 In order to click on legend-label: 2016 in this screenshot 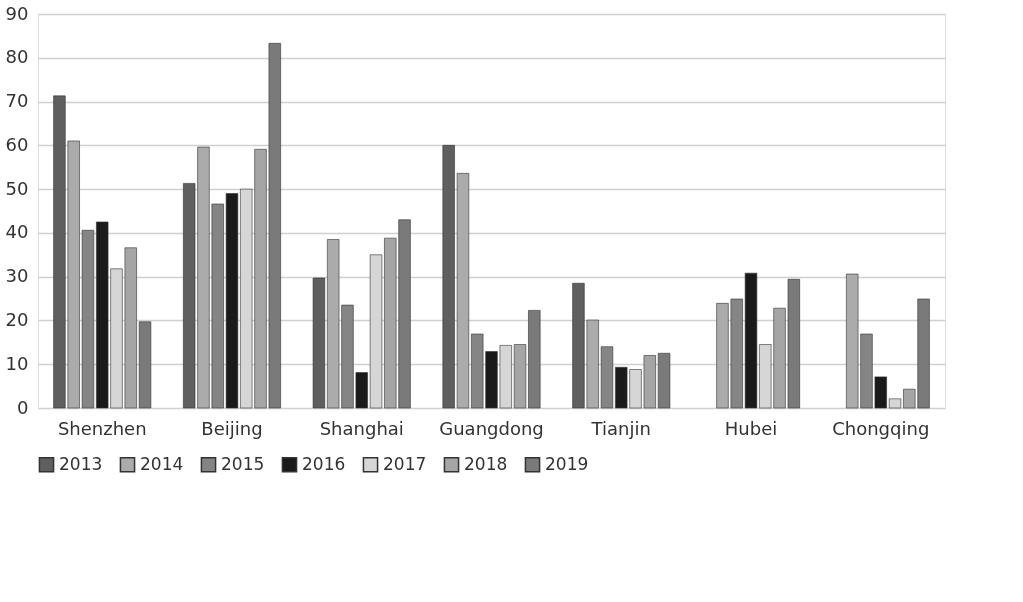, I will do `click(324, 463)`.